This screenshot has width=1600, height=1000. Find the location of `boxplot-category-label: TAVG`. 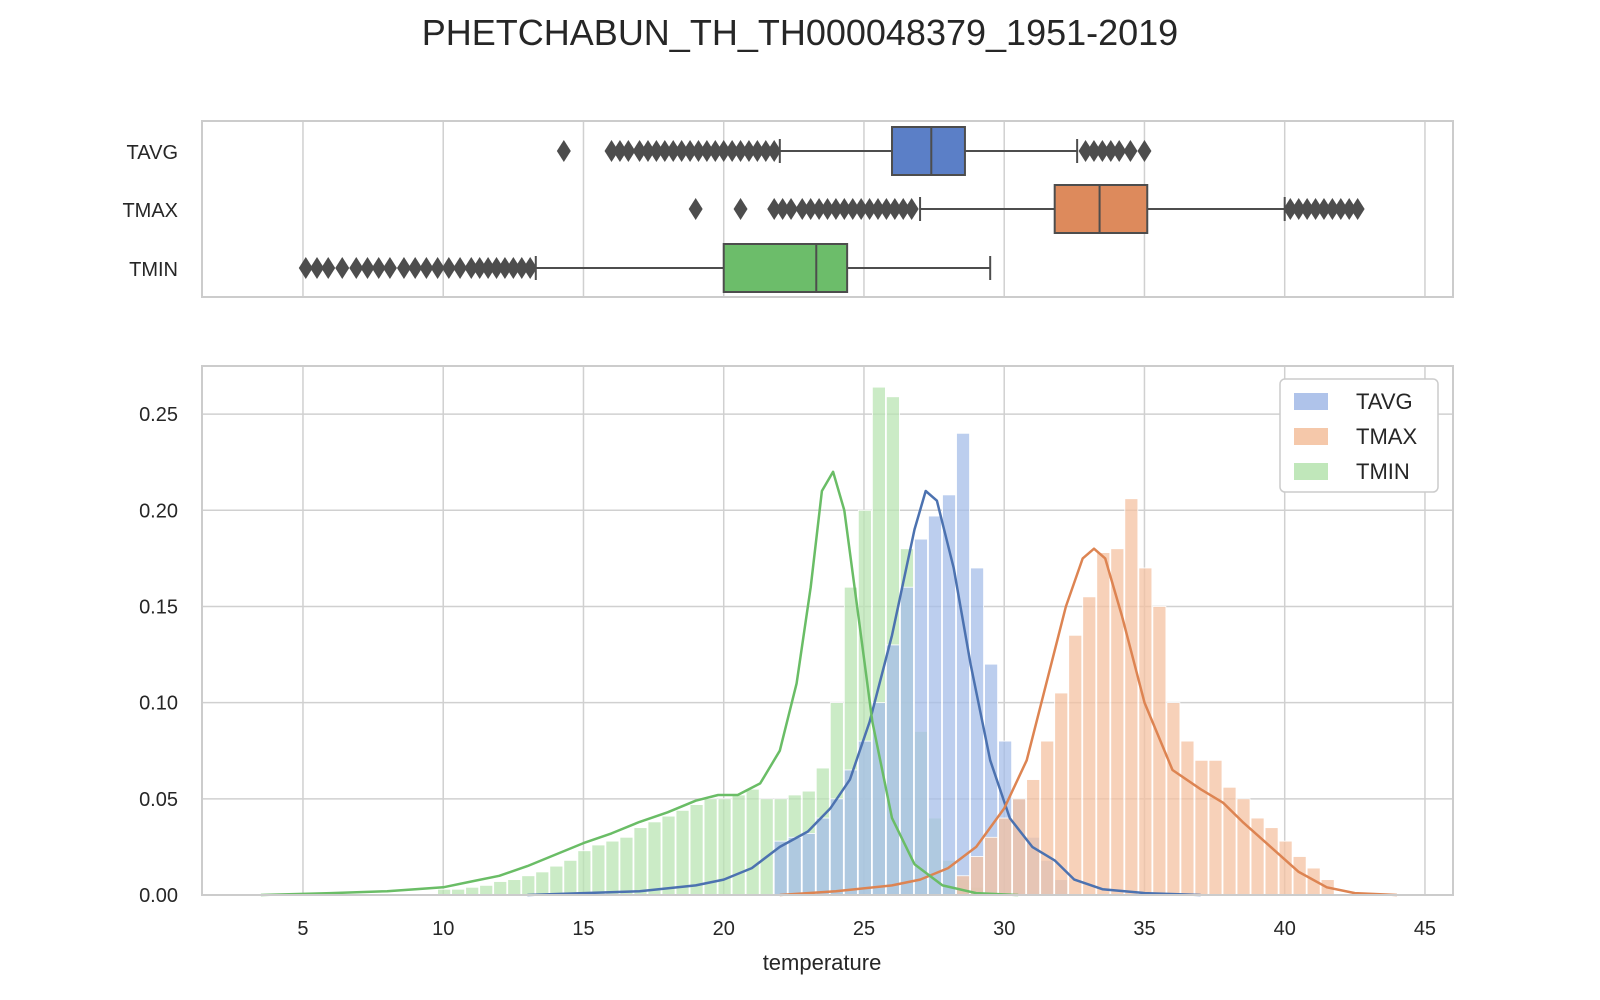

boxplot-category-label: TAVG is located at coordinates (152, 153).